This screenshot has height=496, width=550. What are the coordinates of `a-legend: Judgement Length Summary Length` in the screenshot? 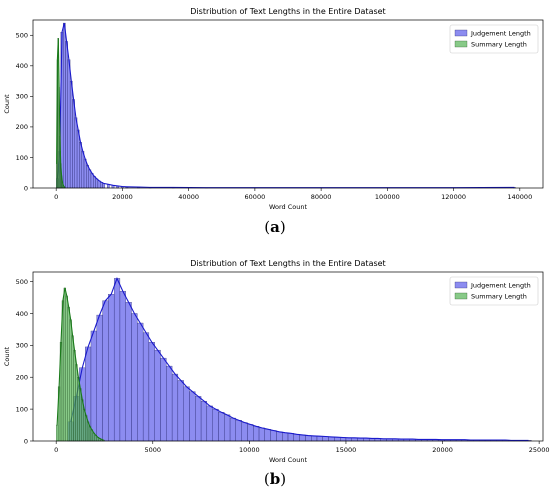 It's located at (494, 39).